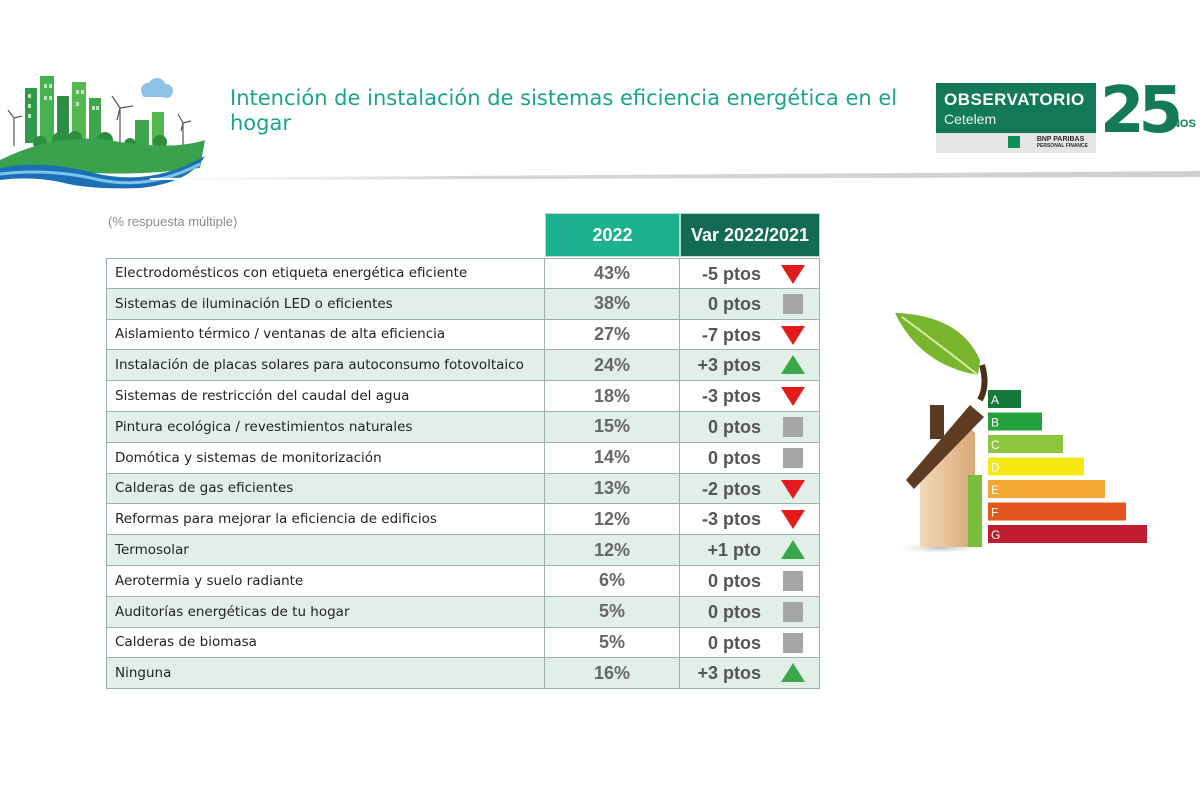 This screenshot has width=1200, height=800. I want to click on energy-class-letter: C, so click(995, 445).